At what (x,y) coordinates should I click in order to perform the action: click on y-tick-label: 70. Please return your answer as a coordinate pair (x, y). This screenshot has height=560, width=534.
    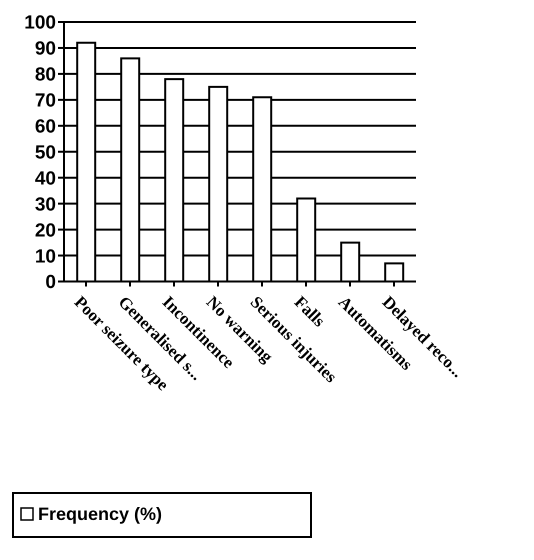
    Looking at the image, I should click on (45, 101).